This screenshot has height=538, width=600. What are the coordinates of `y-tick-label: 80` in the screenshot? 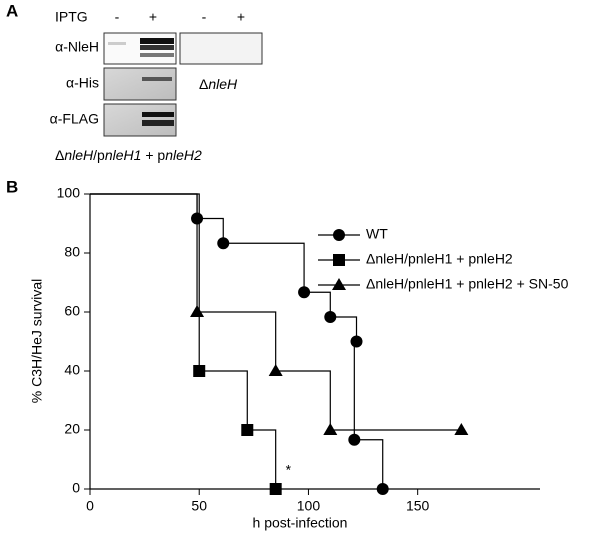 It's located at (72, 252).